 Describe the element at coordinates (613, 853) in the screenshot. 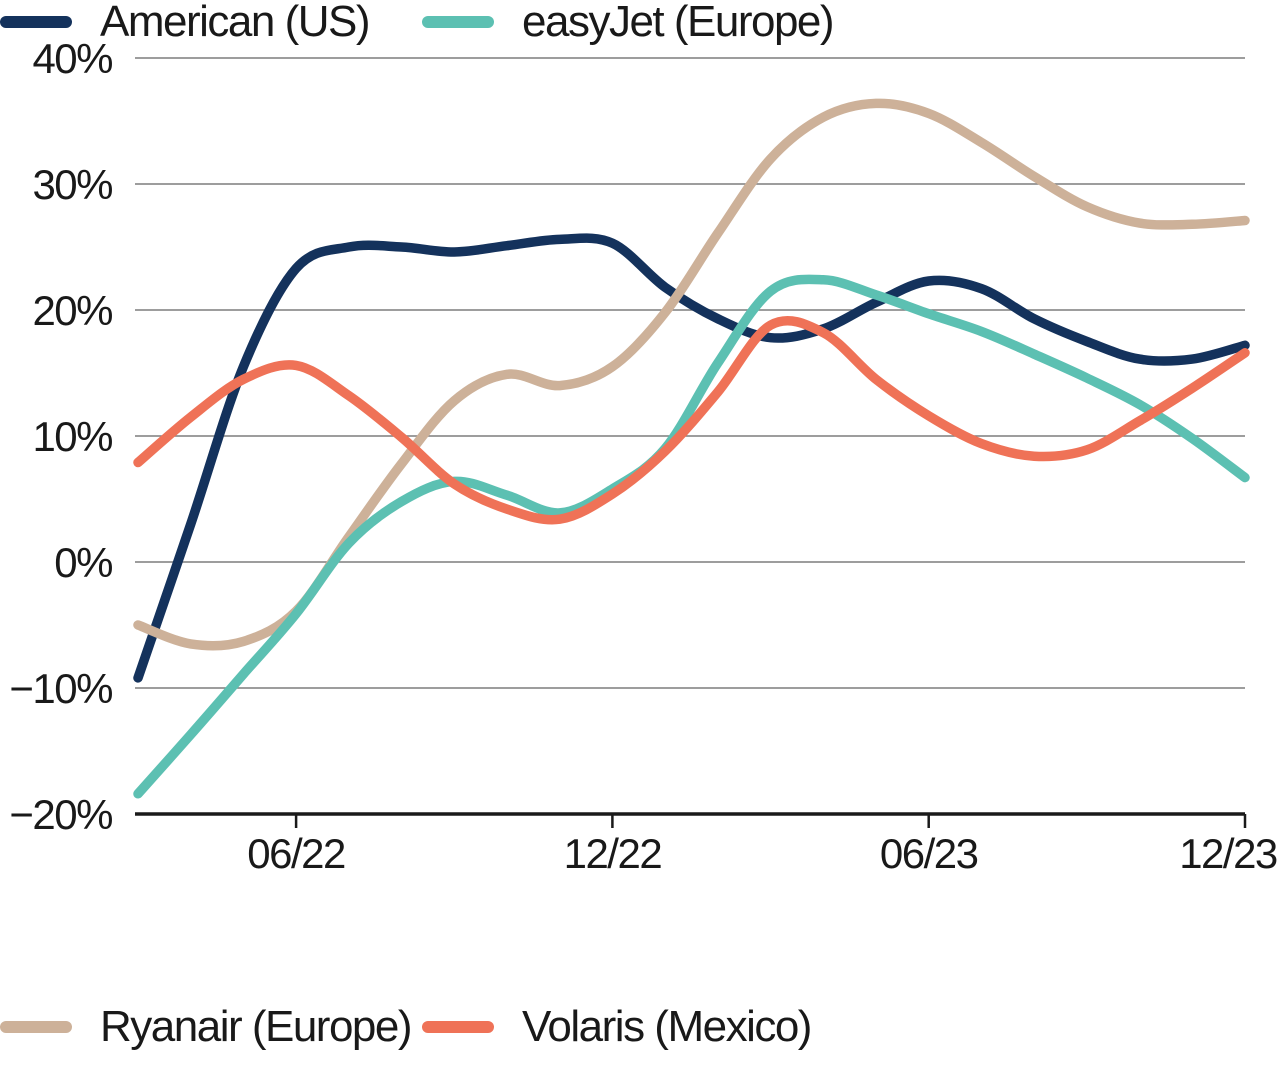

I see `x-tick-label-12-22: 12/22` at that location.